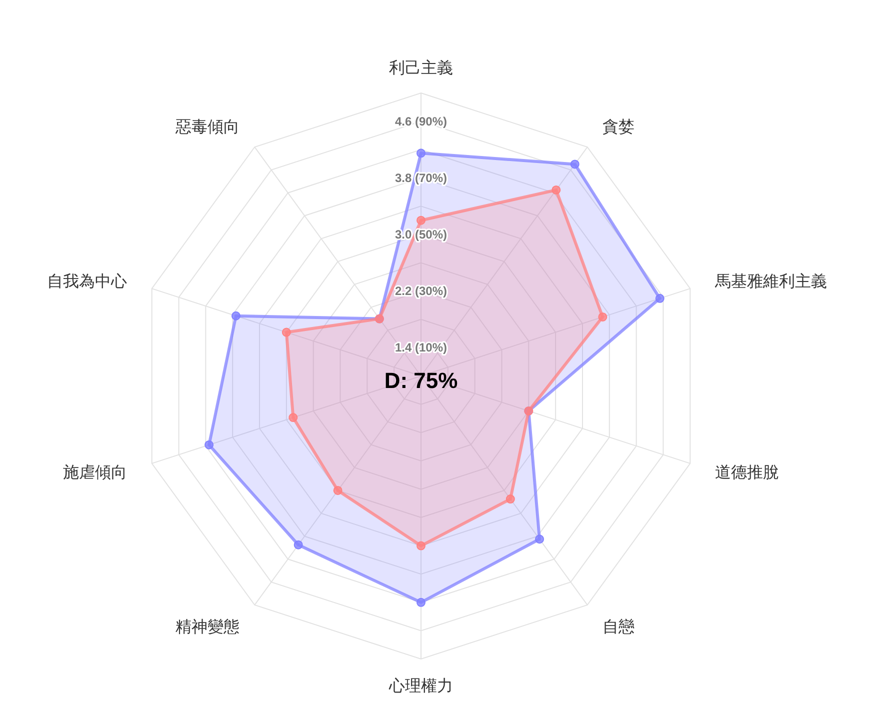 This screenshot has width=875, height=721. Describe the element at coordinates (421, 68) in the screenshot. I see `spoke-label: 利己主義` at that location.